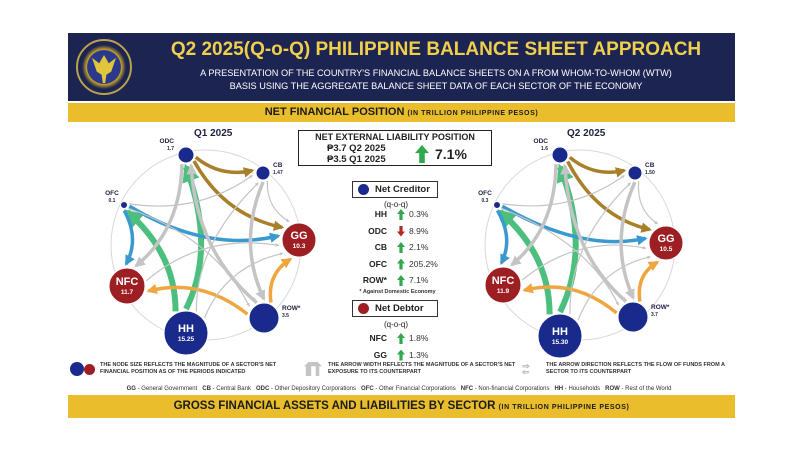 Image resolution: width=800 pixels, height=449 pixels. Describe the element at coordinates (162, 389) in the screenshot. I see `abbreviation-item: GG - General Government` at that location.